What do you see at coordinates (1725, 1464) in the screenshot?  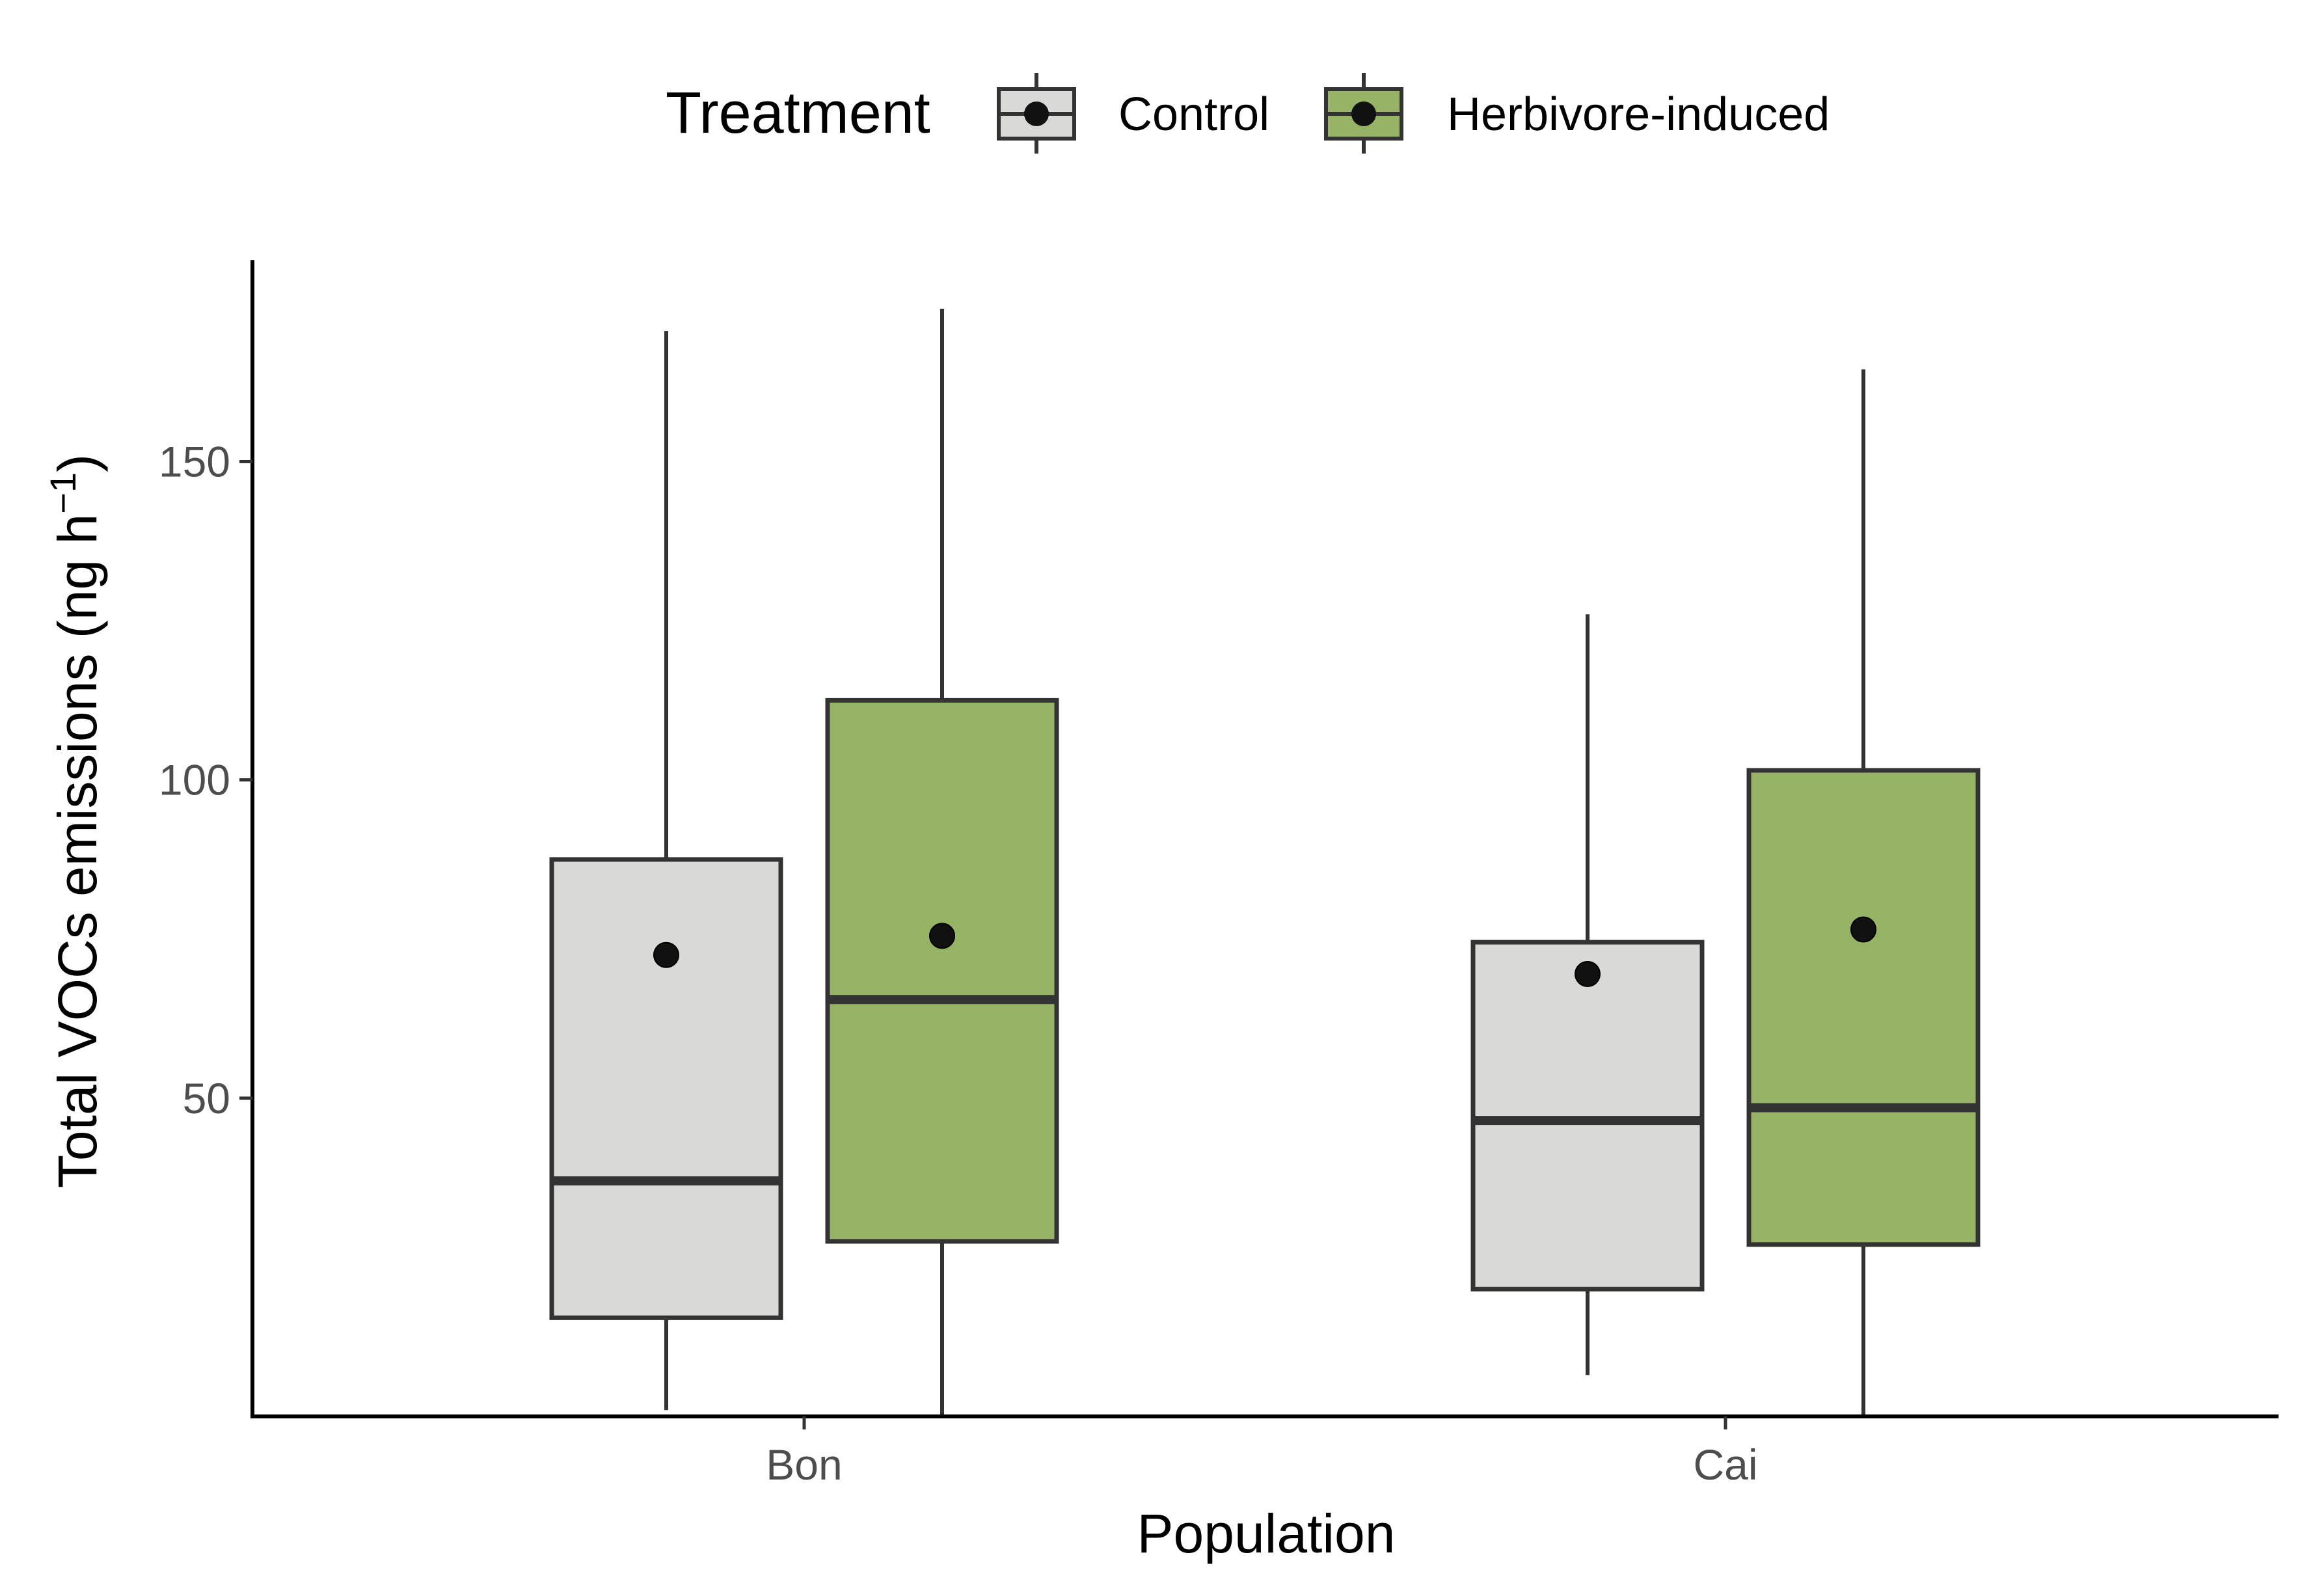 I see `x-tick-label: Cai` at bounding box center [1725, 1464].